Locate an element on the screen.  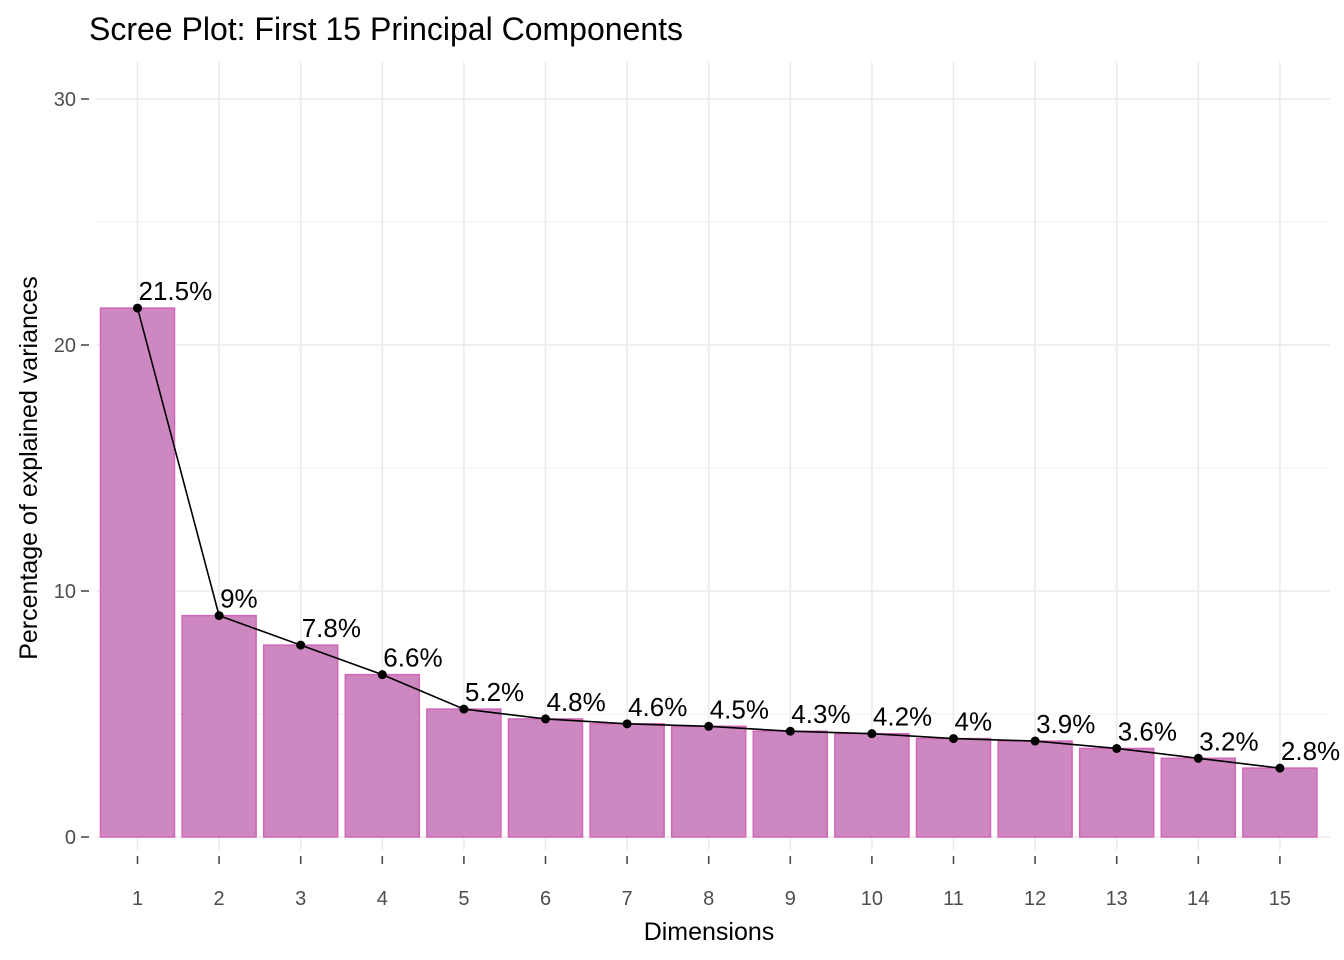
x-tick-label: 12 is located at coordinates (1035, 899).